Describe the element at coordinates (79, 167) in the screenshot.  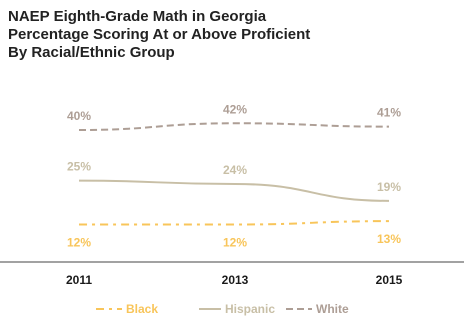
I see `data-label-hispanic-2011: 25%` at that location.